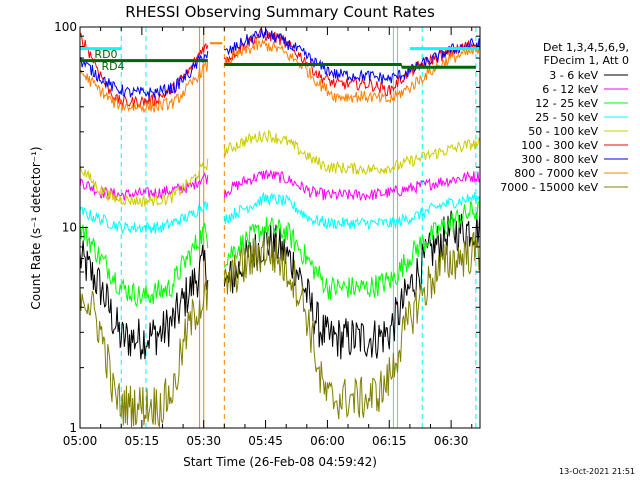 The width and height of the screenshot is (640, 480). What do you see at coordinates (265, 441) in the screenshot?
I see `x-tick-label: 05:45` at bounding box center [265, 441].